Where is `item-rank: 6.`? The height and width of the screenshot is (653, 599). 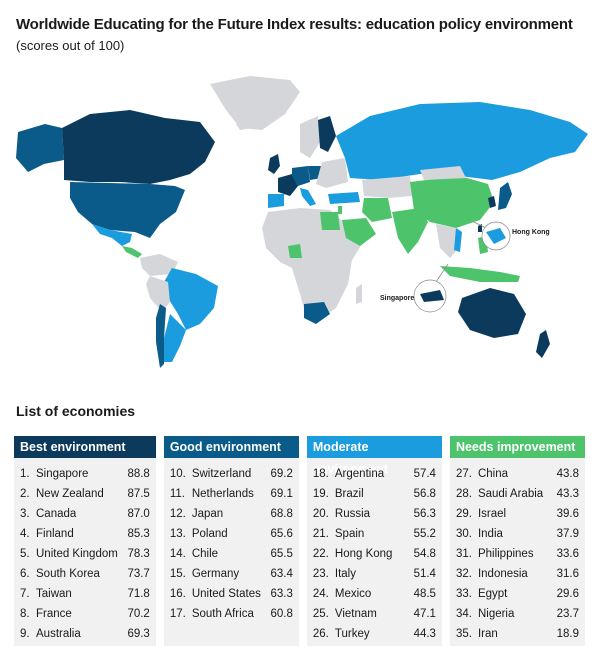 item-rank: 6. is located at coordinates (25, 574).